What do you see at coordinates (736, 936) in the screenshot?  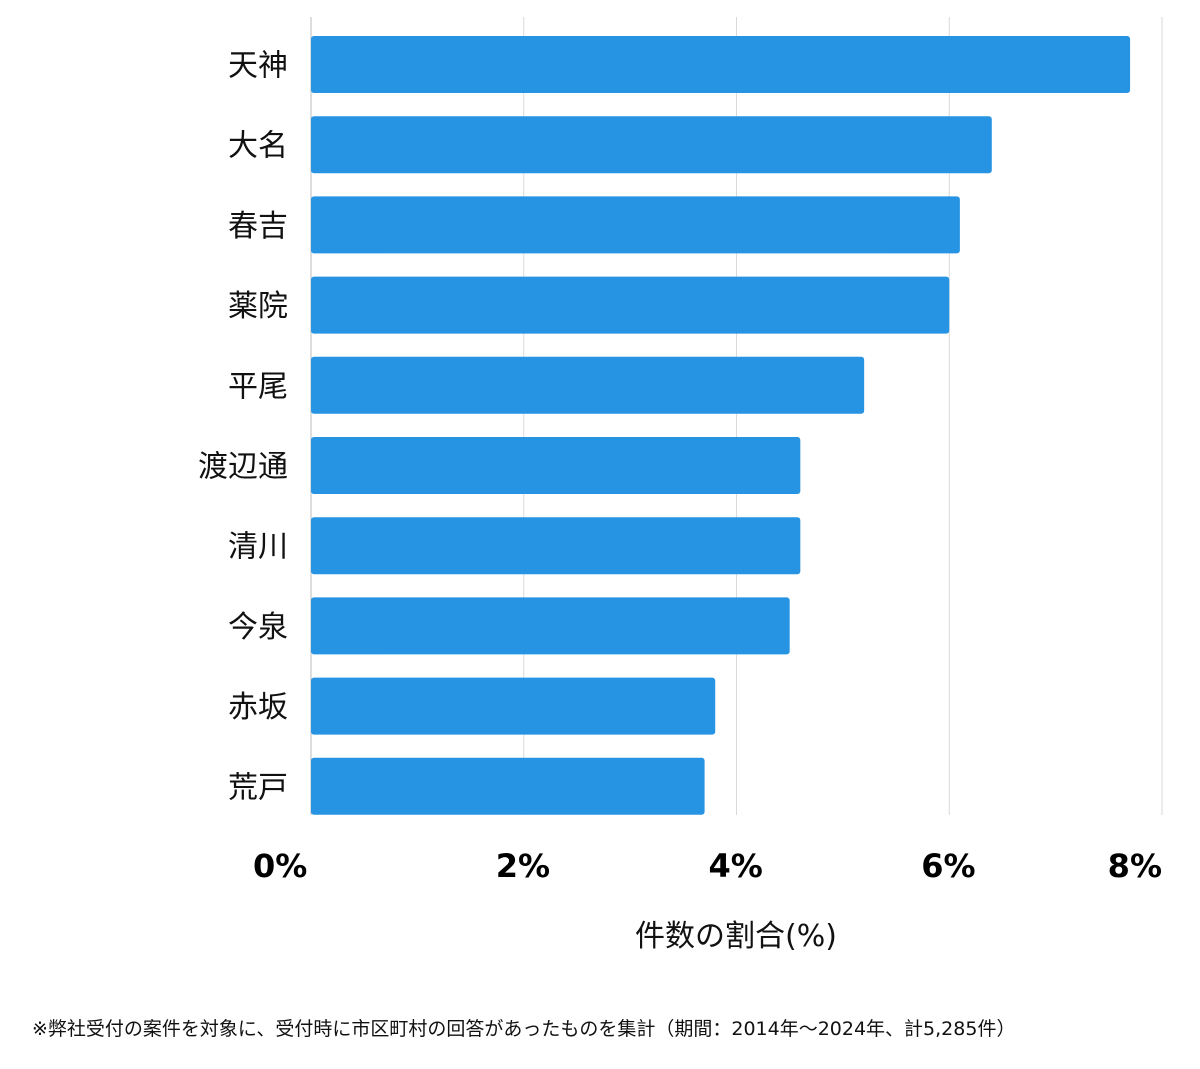 I see `x-axis-title: 件数の割合(%)` at bounding box center [736, 936].